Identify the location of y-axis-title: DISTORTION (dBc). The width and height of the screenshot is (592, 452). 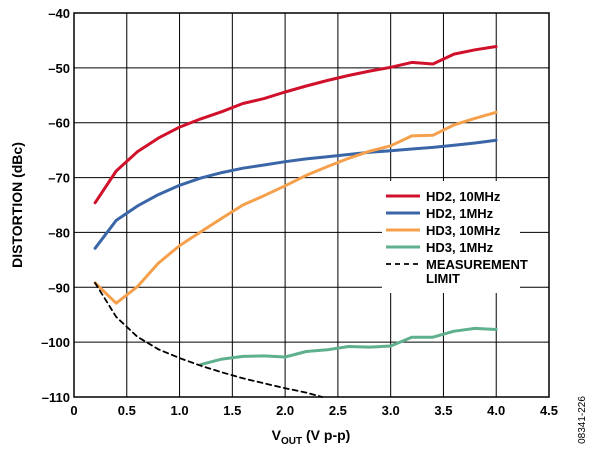
(17, 205).